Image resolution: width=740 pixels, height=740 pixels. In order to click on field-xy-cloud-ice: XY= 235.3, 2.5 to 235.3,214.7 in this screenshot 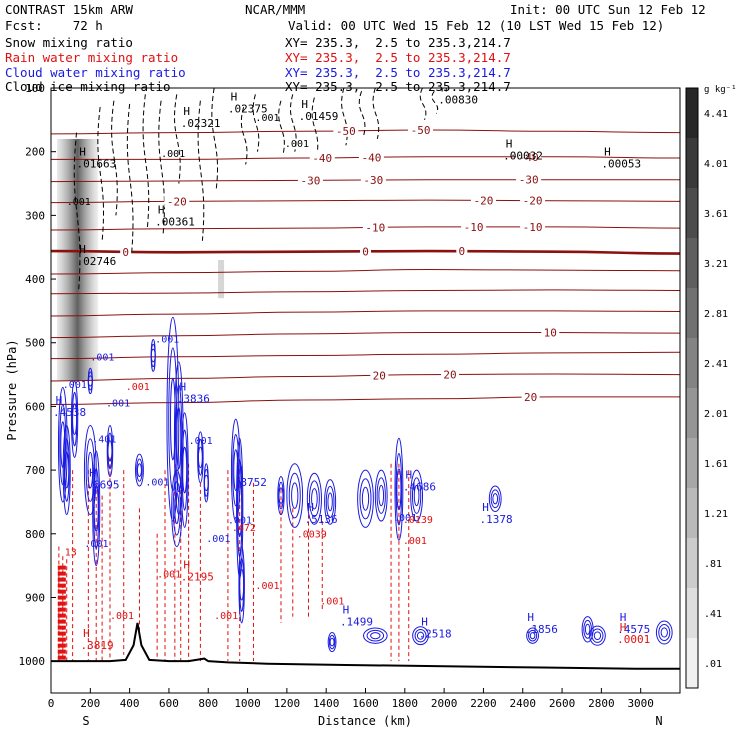, I will do `click(398, 86)`.